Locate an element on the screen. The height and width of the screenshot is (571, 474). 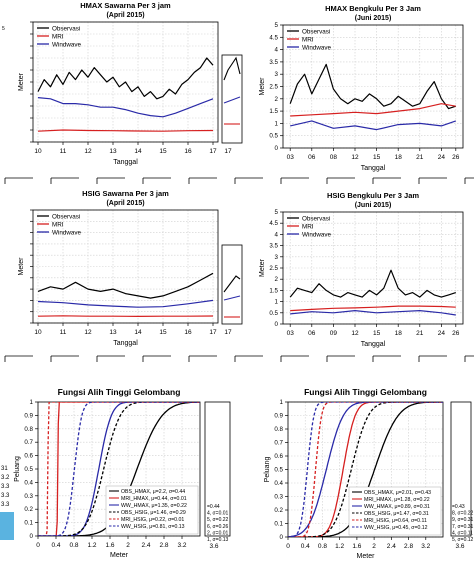
x-tick-label: 1.2 is located at coordinates (91, 545).